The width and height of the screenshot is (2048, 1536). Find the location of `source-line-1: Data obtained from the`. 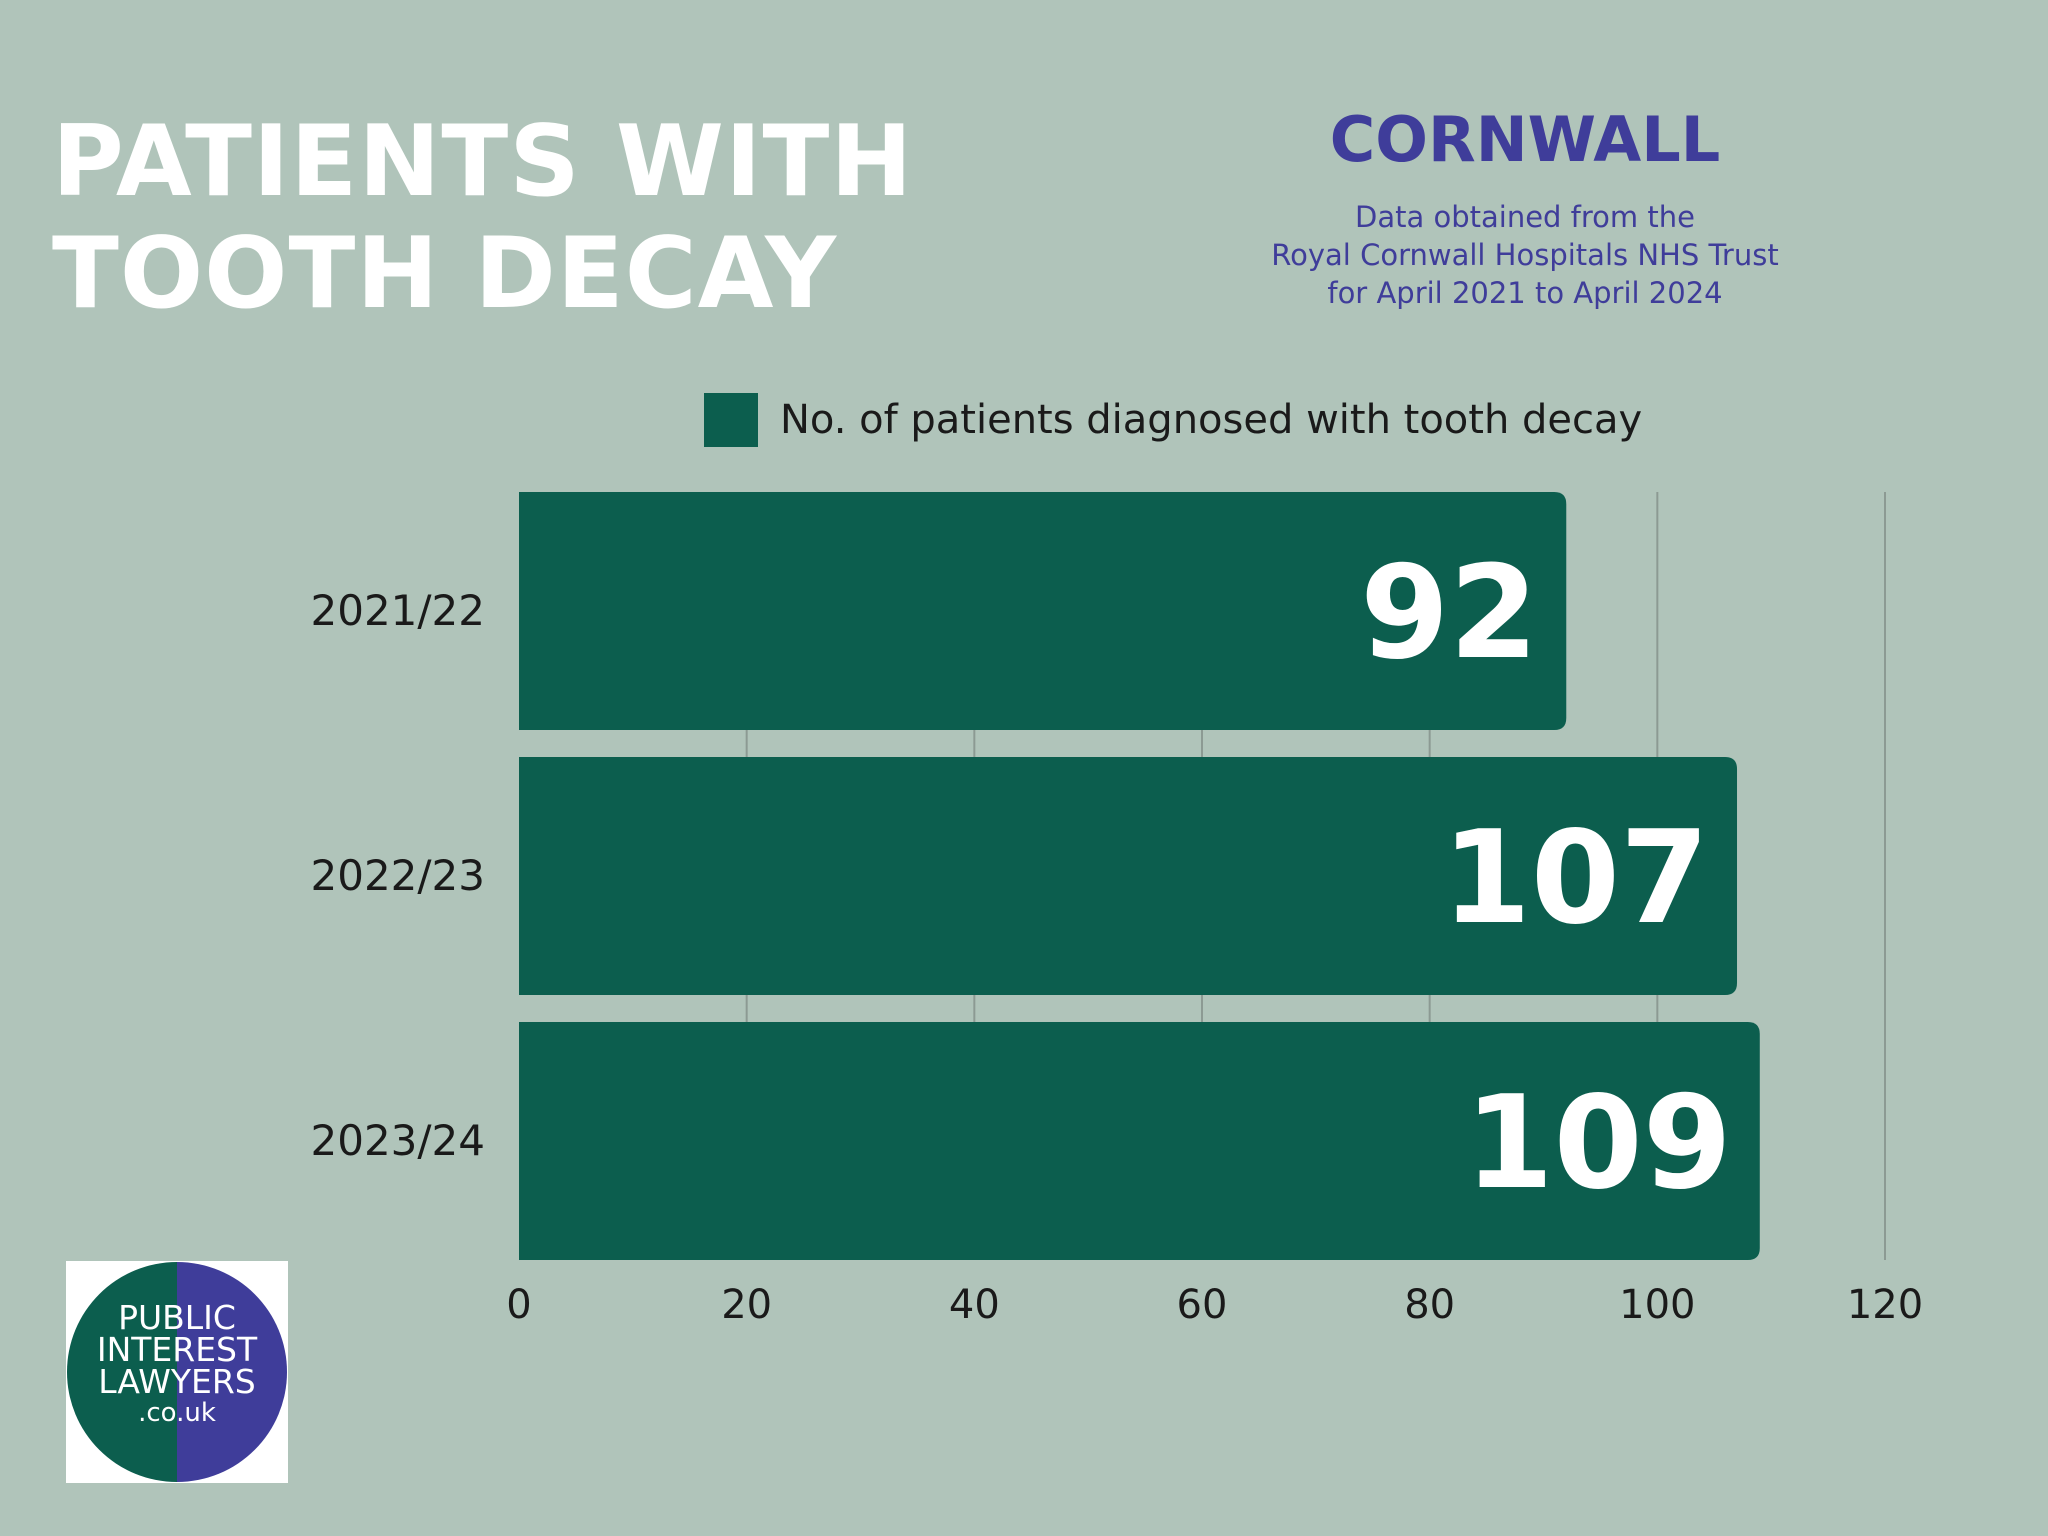

source-line-1: Data obtained from the is located at coordinates (1525, 217).